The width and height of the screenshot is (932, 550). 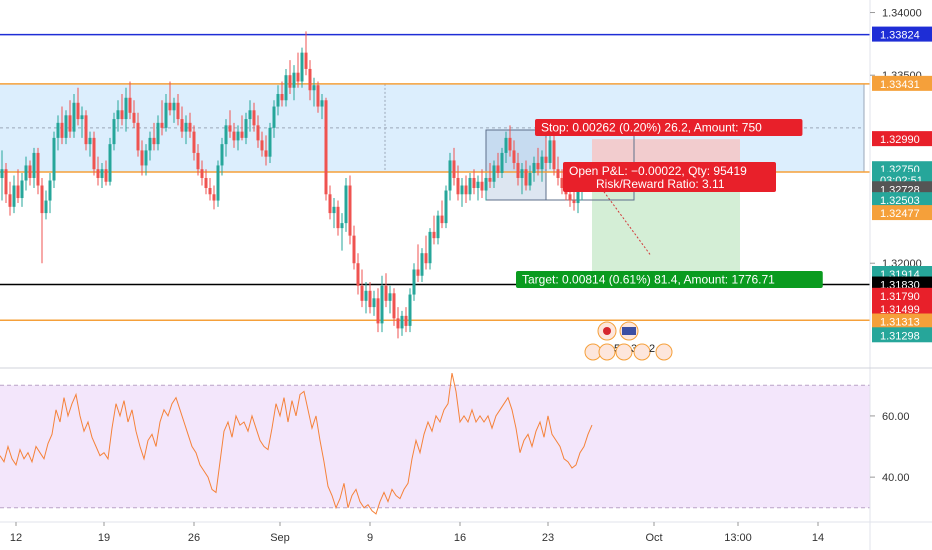 What do you see at coordinates (669, 177) in the screenshot?
I see `pl-box-bg` at bounding box center [669, 177].